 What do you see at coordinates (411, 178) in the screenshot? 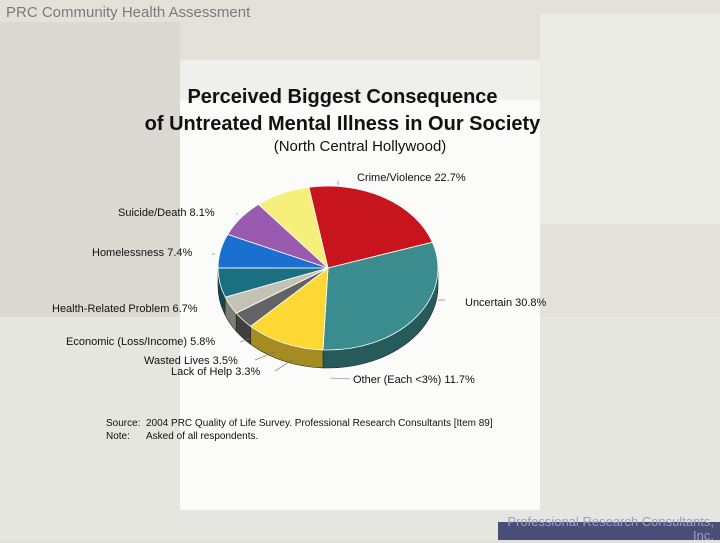
I see `data-label: Crime/Violence 22.7%` at bounding box center [411, 178].